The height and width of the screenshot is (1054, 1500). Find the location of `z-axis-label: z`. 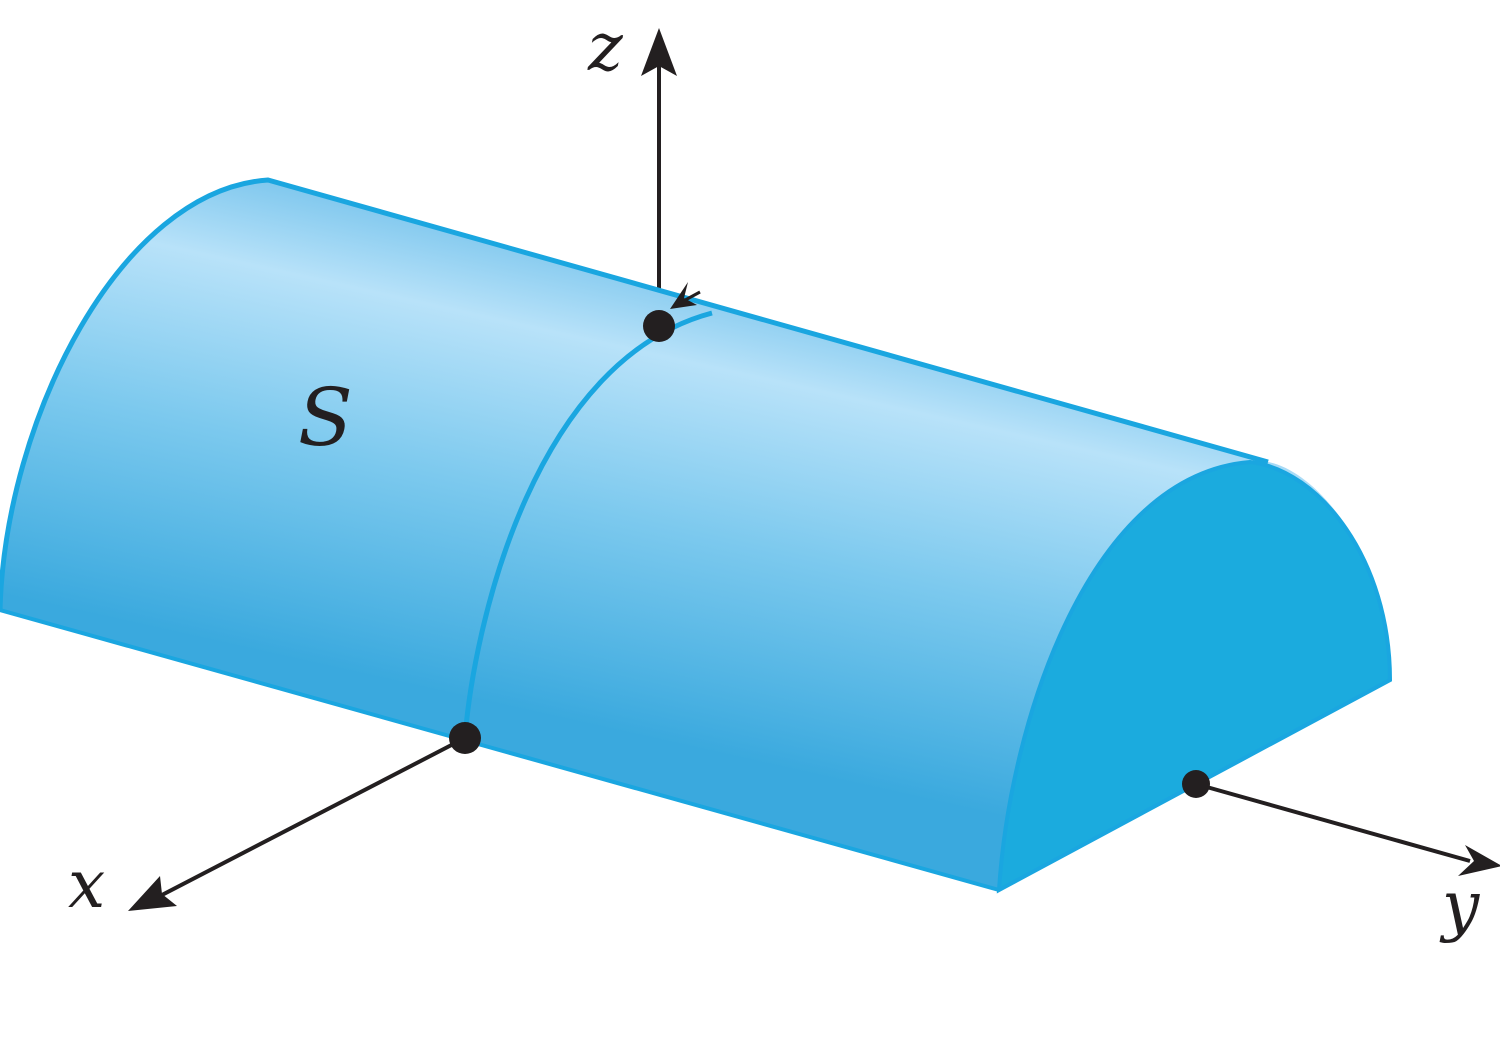

z-axis-label: z is located at coordinates (605, 47).